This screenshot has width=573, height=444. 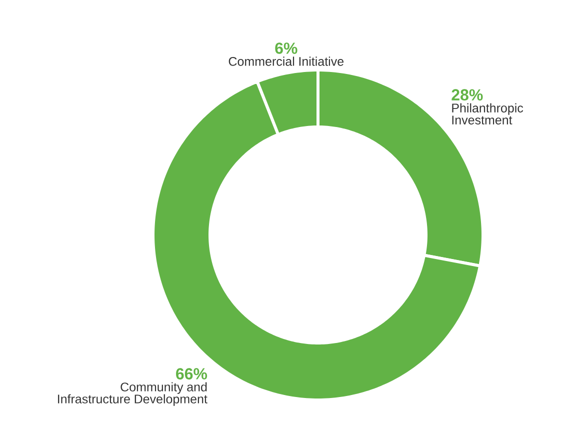 I want to click on data-label: 6%, so click(x=286, y=48).